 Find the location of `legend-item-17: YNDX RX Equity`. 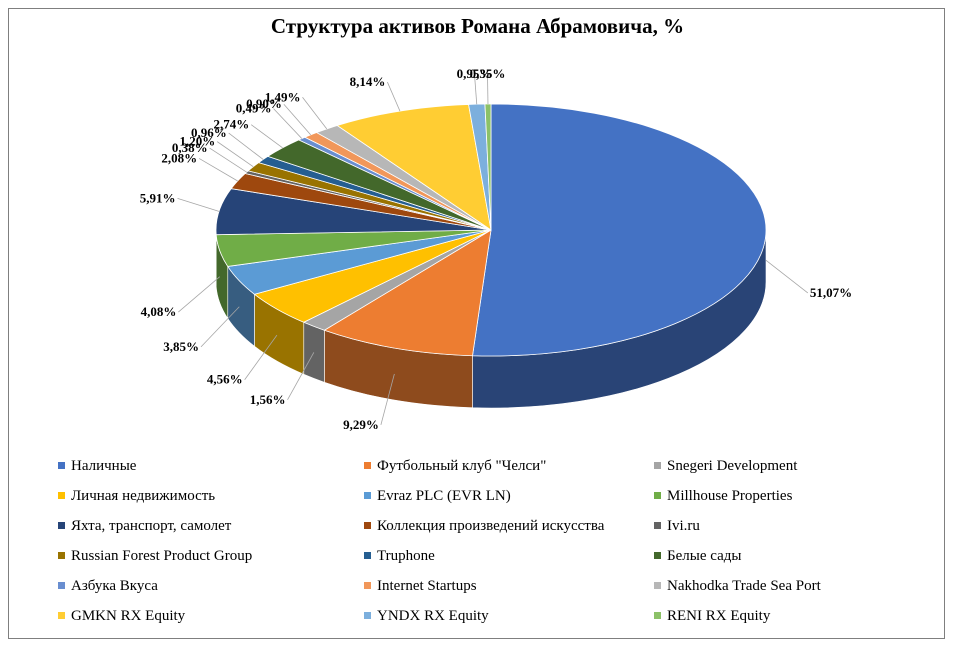

legend-item-17: YNDX RX Equity is located at coordinates (426, 616).